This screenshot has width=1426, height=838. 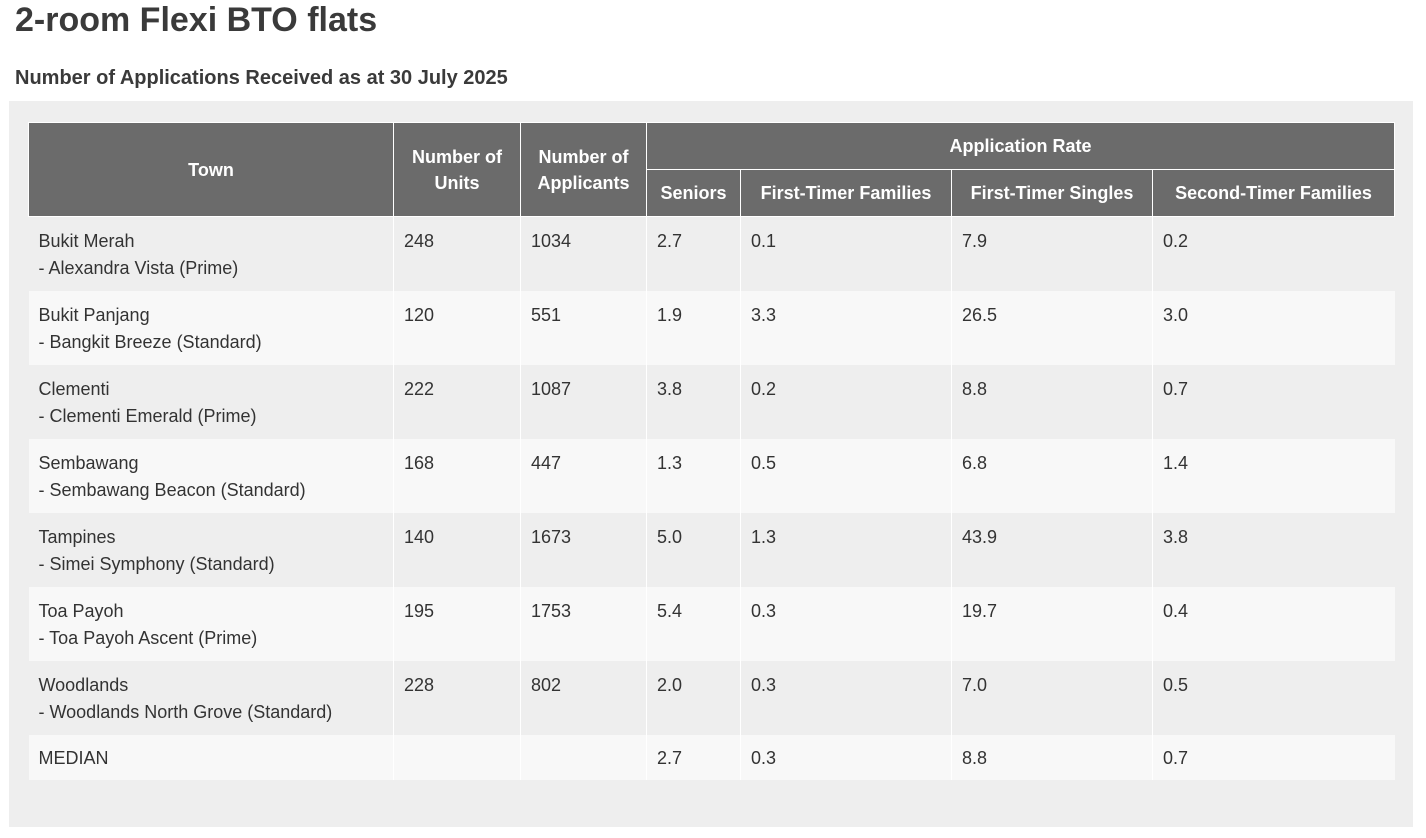 What do you see at coordinates (583, 476) in the screenshot?
I see `applicants-cell: 447` at bounding box center [583, 476].